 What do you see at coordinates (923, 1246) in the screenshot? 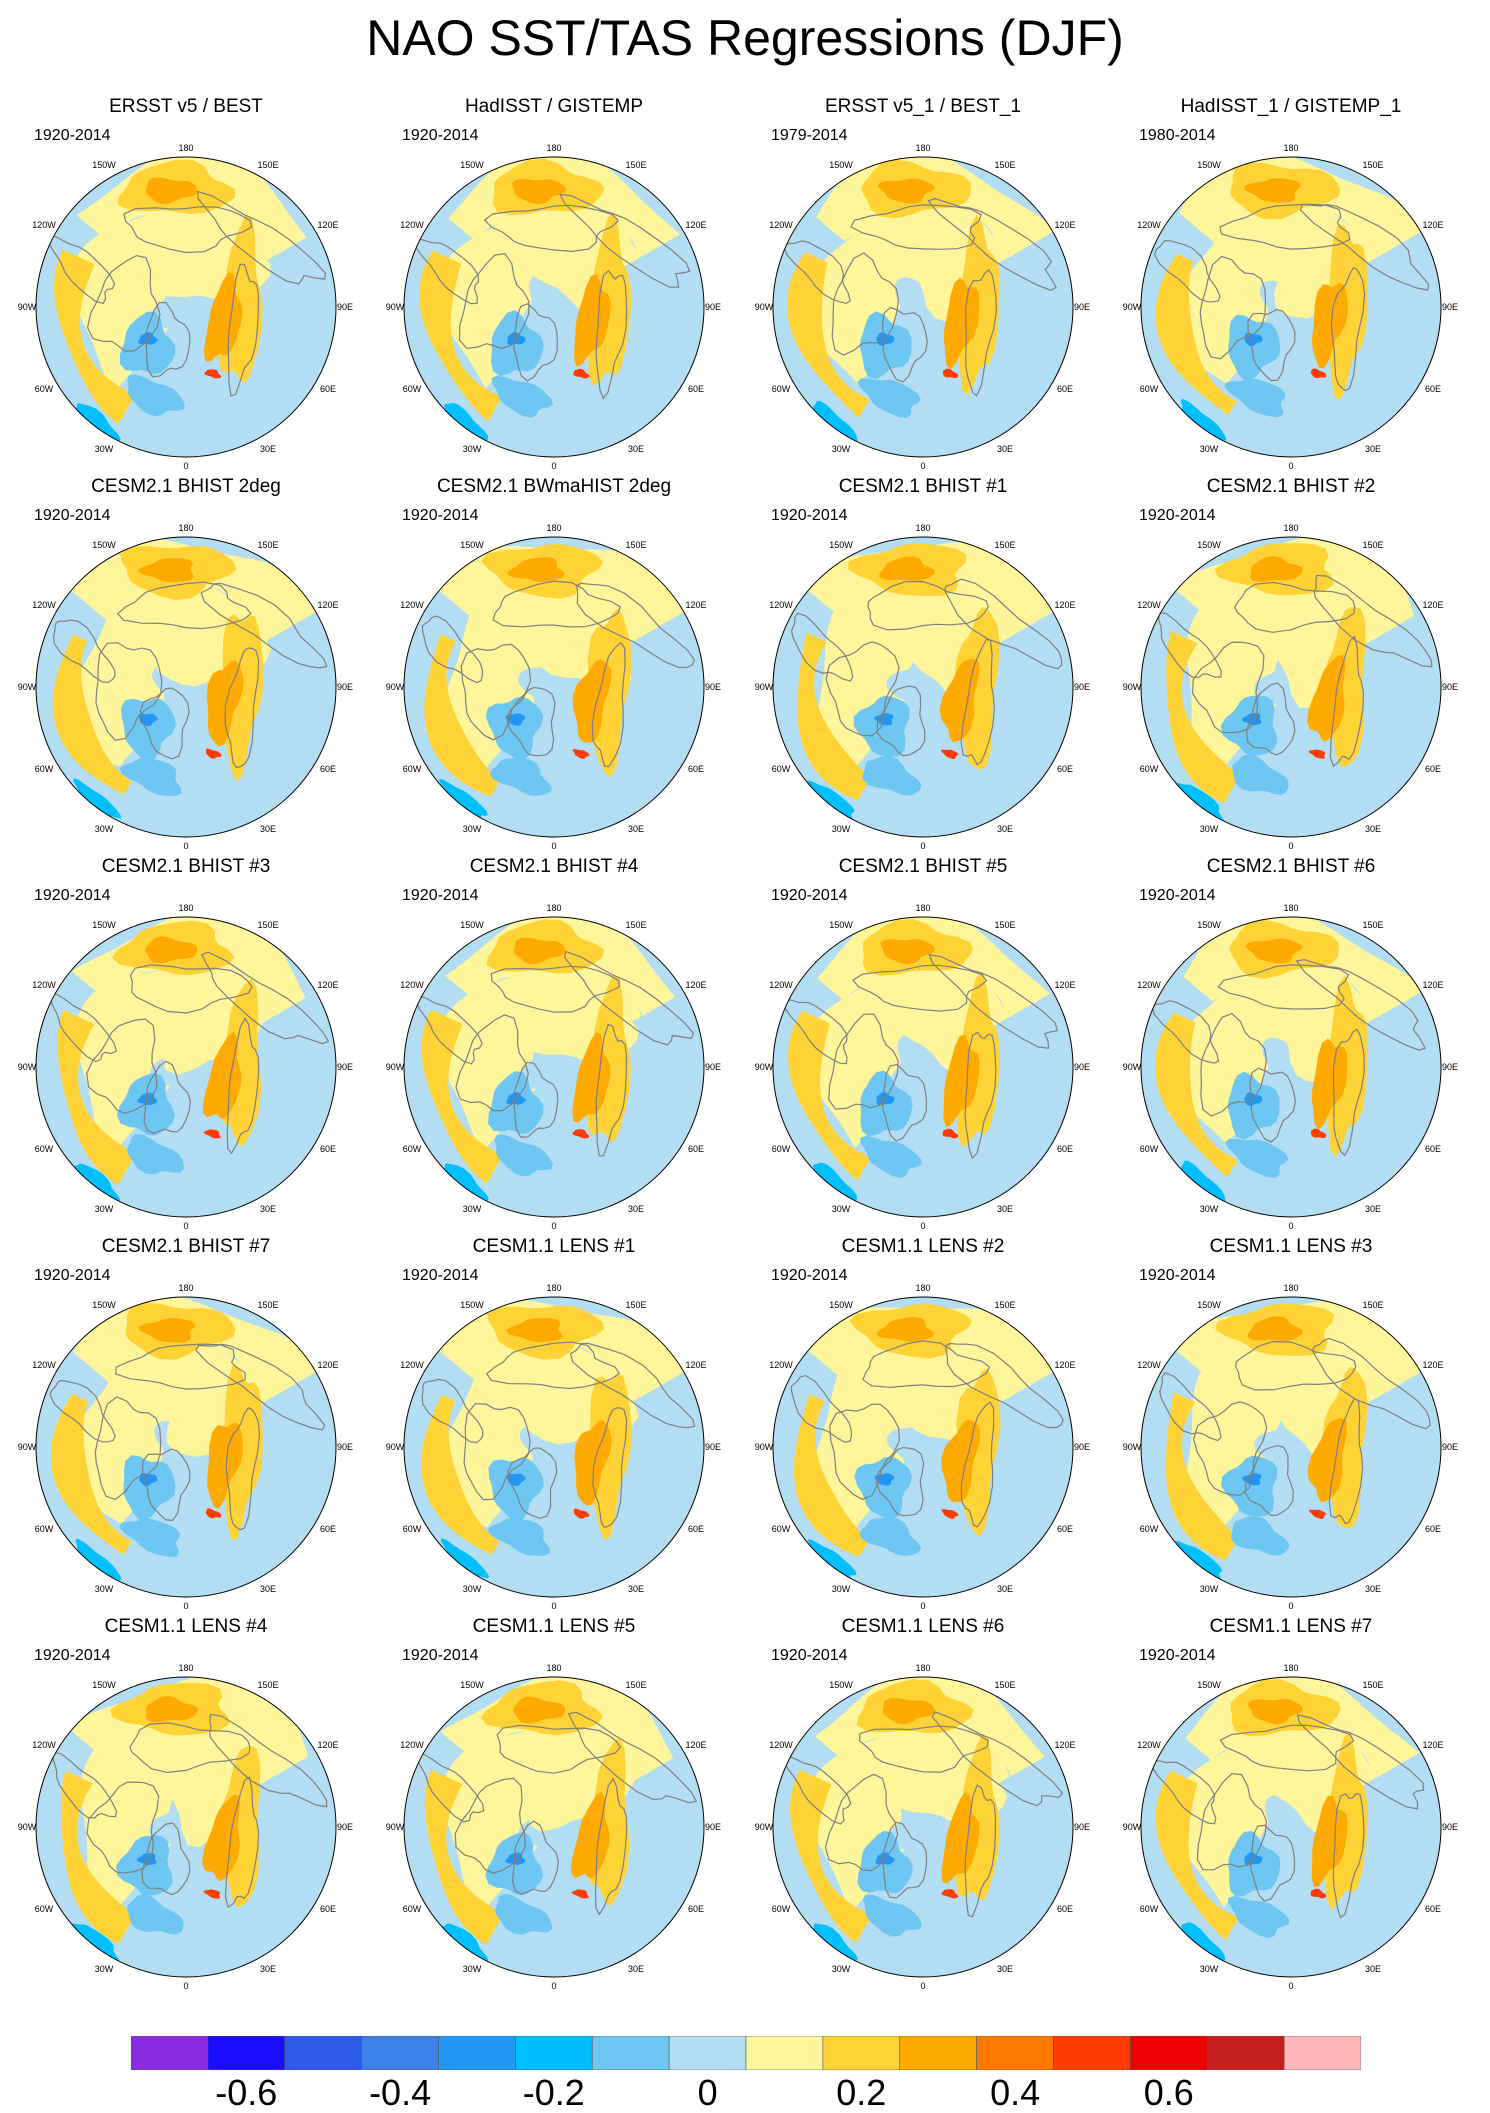
I see `panel-title: CESM1.1 LENS #2` at bounding box center [923, 1246].